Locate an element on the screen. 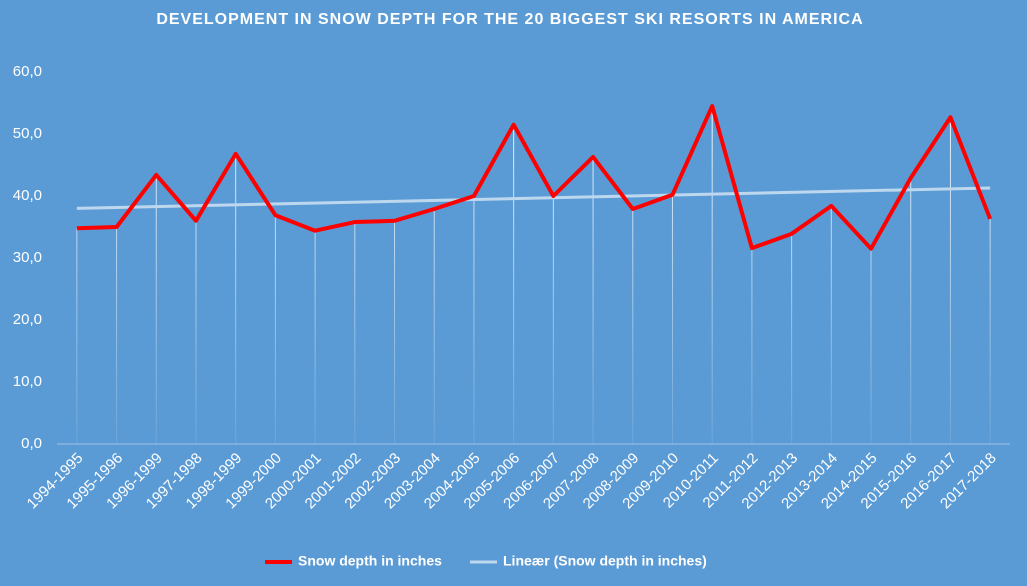 This screenshot has height=586, width=1027. y-tick-label: 60,0 is located at coordinates (27, 71).